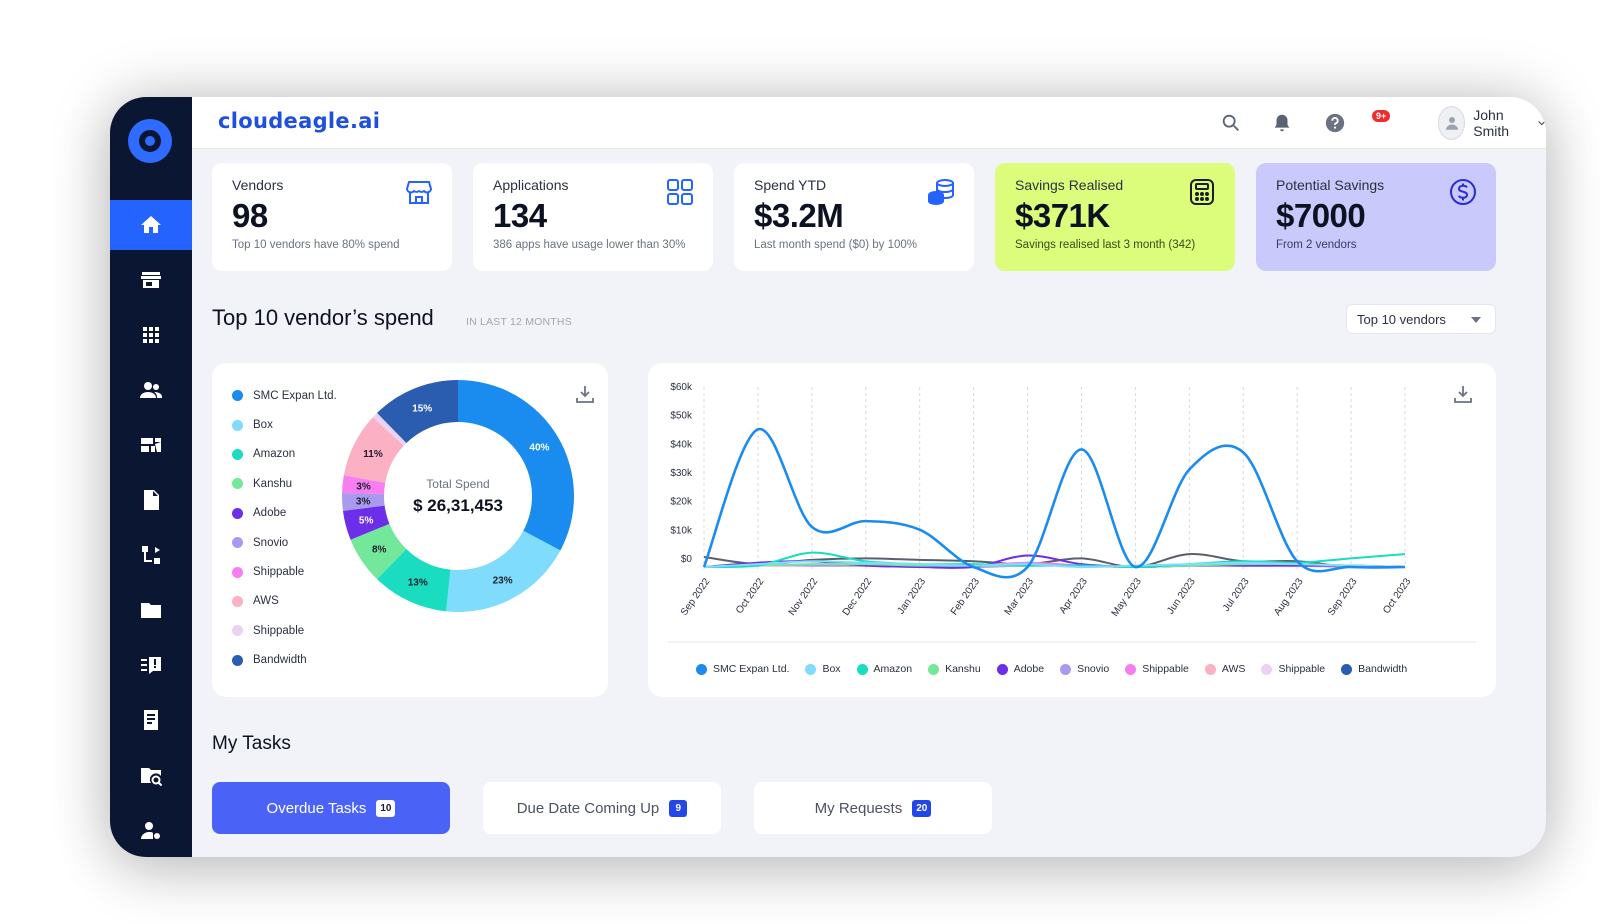  Describe the element at coordinates (299, 121) in the screenshot. I see `brand-logo: cloudeagle.ai` at that location.